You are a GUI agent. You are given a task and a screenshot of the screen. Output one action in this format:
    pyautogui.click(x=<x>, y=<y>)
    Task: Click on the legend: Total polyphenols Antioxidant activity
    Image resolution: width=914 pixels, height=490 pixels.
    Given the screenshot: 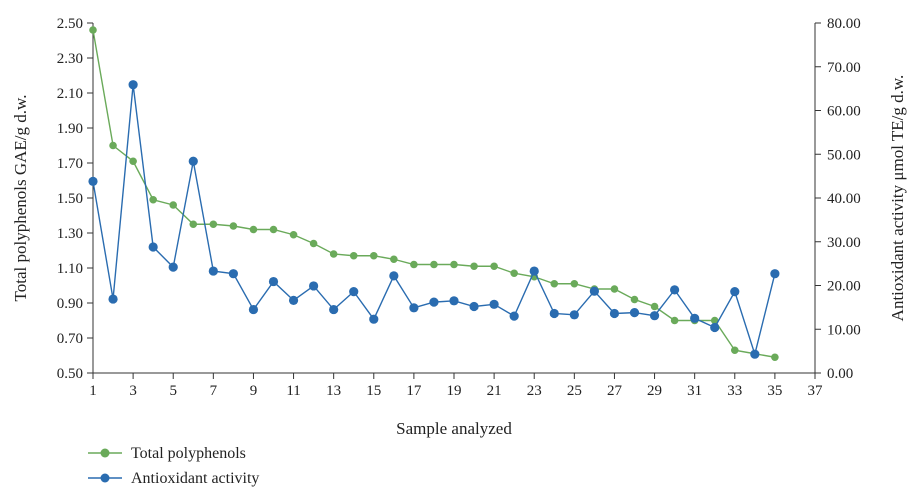 What is the action you would take?
    pyautogui.click(x=173, y=466)
    